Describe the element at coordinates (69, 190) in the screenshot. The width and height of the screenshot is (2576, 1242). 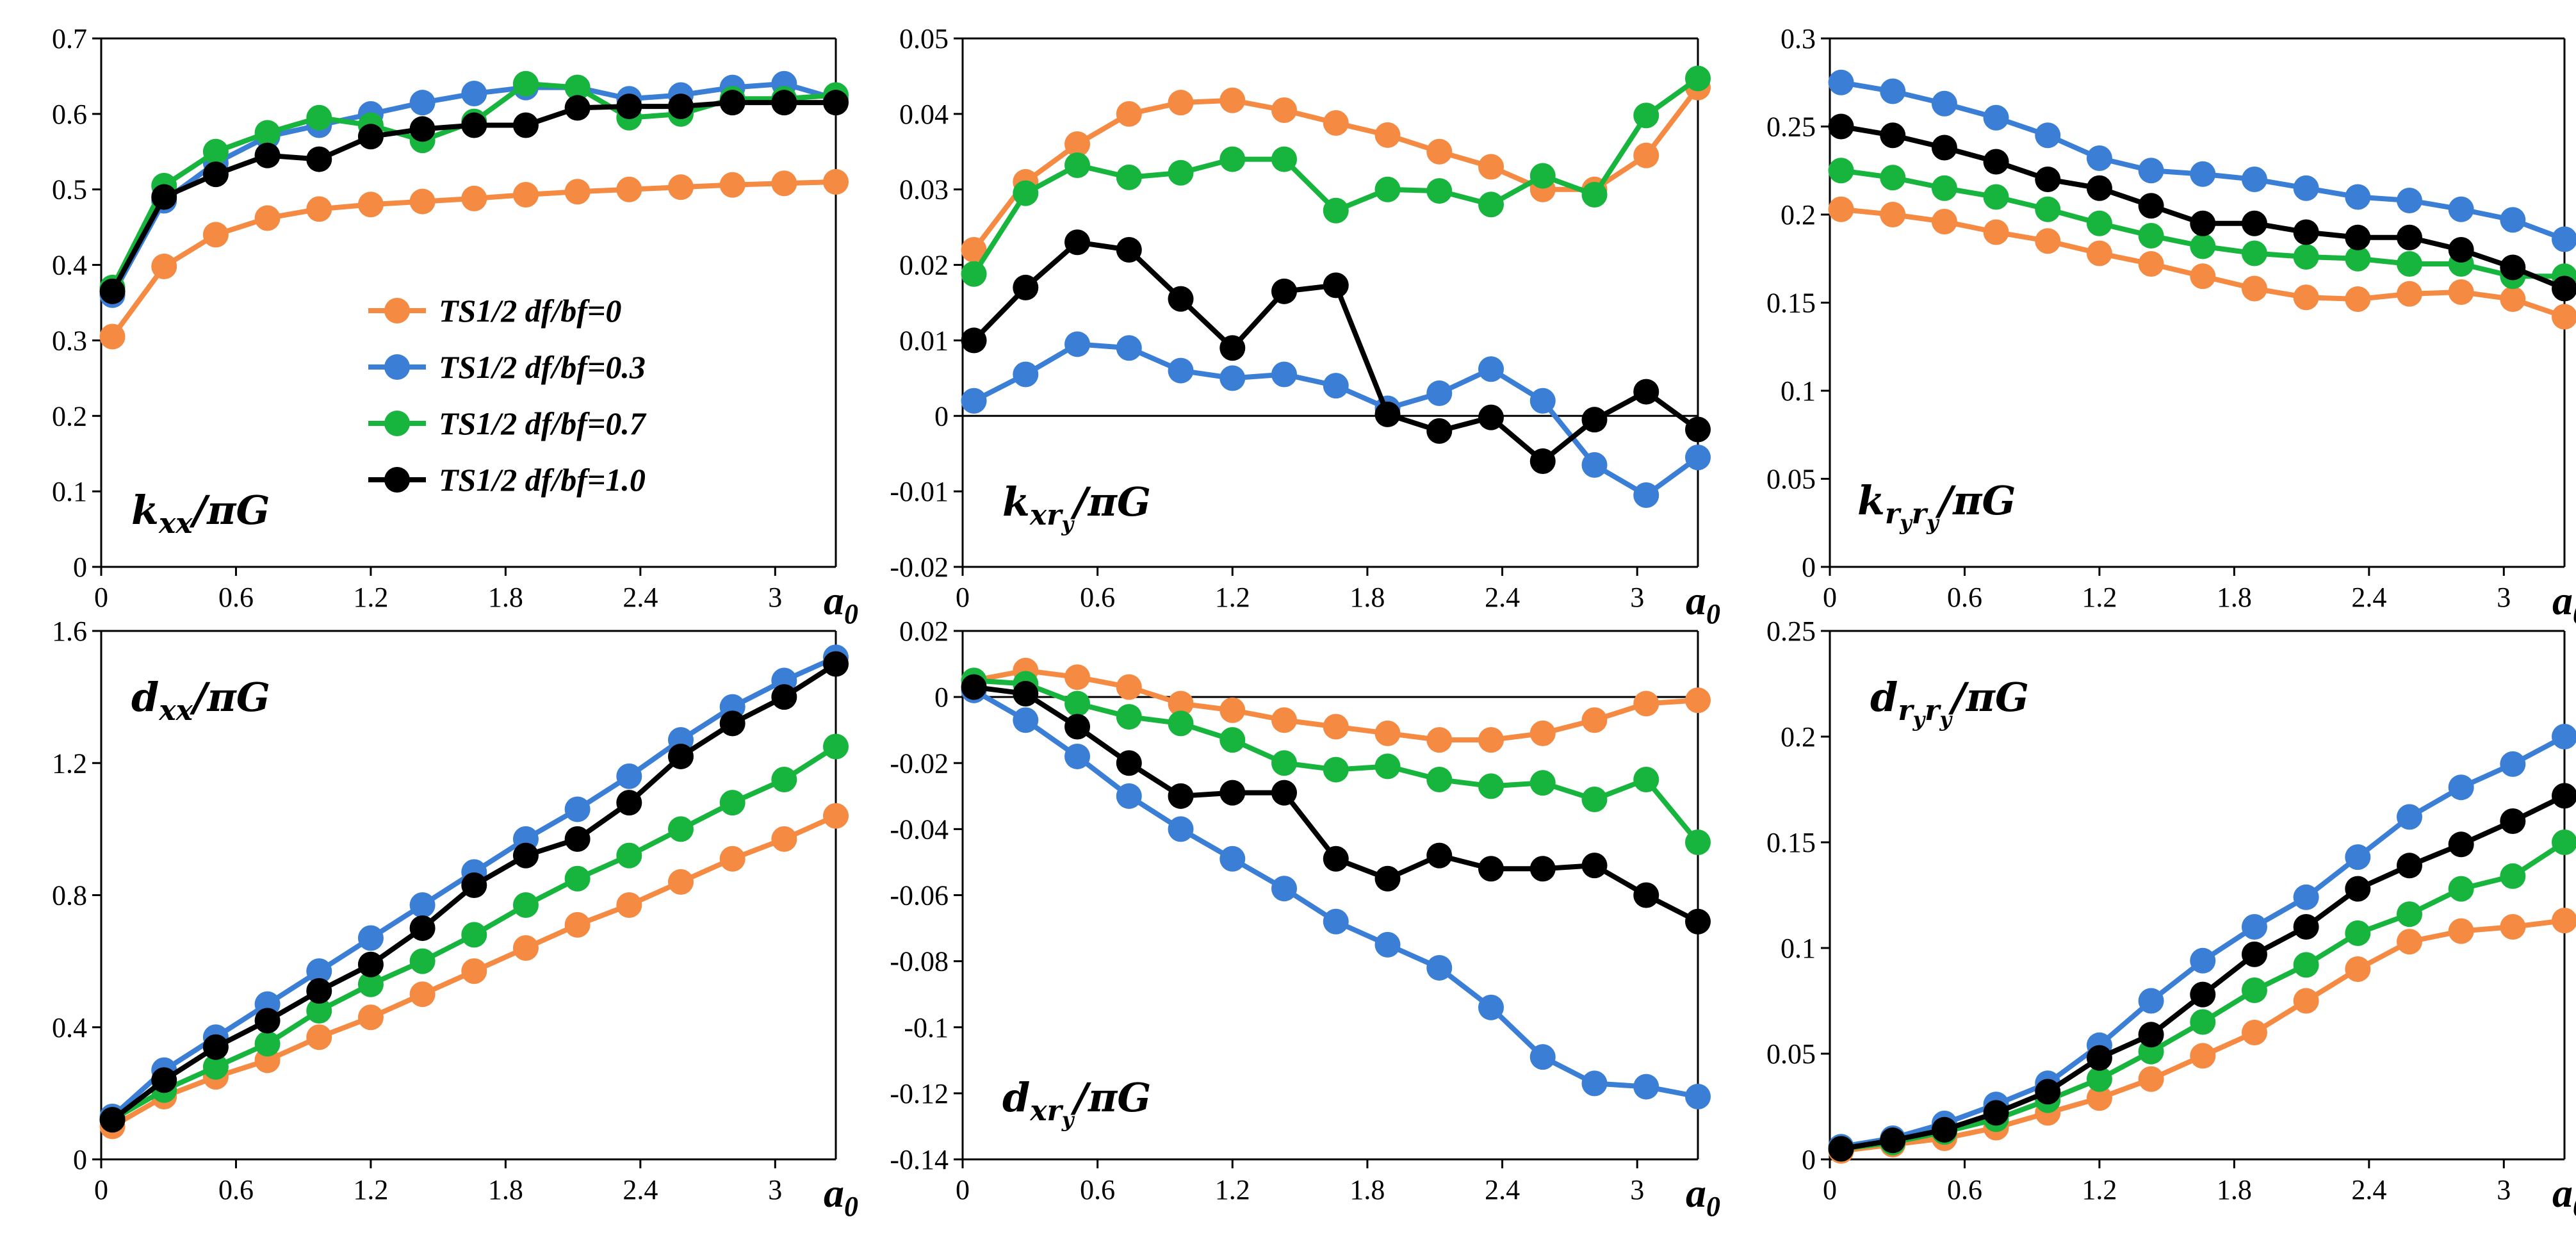
I see `y-tick-label: 0.5` at that location.